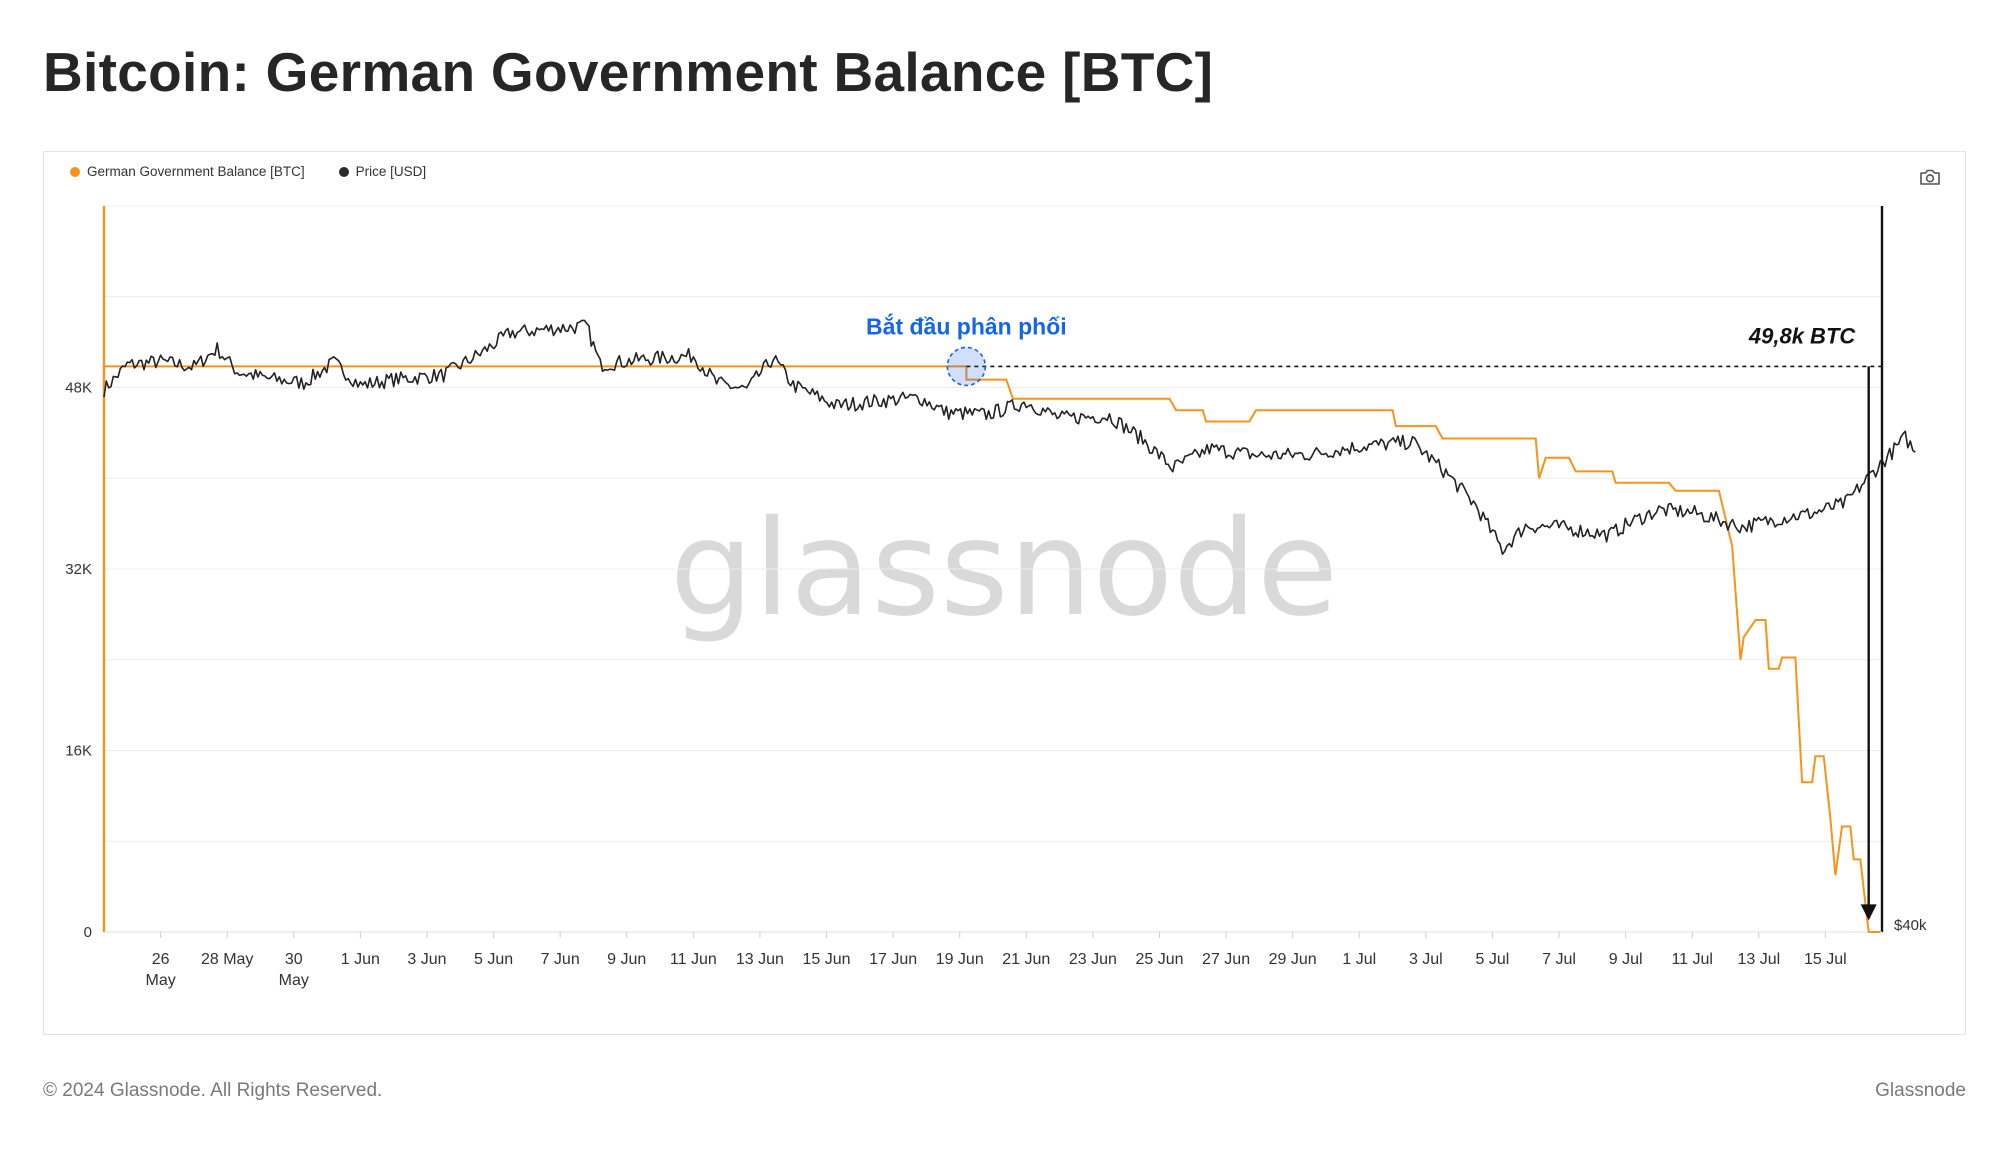  What do you see at coordinates (426, 959) in the screenshot?
I see `x-tick-label: 3 Jun` at bounding box center [426, 959].